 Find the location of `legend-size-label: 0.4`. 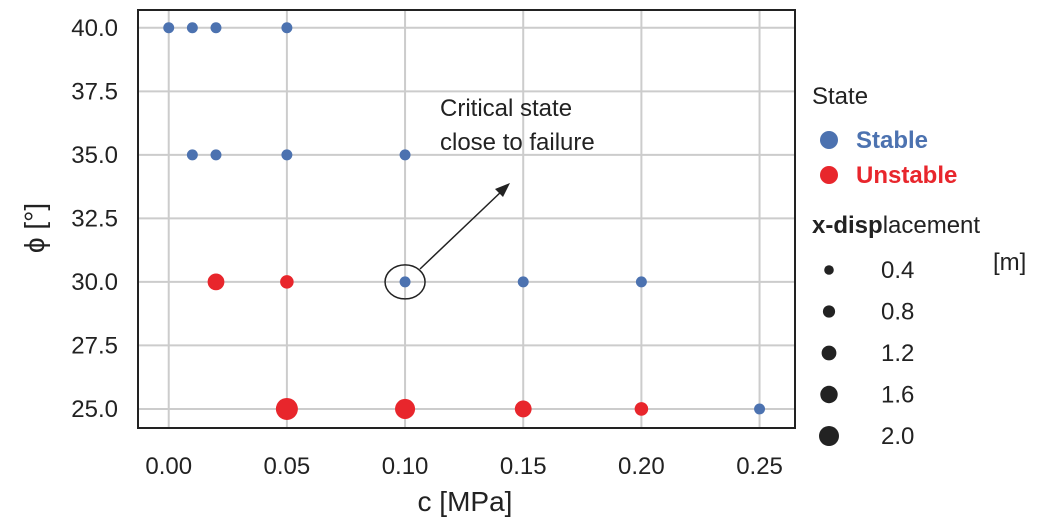

legend-size-label: 0.4 is located at coordinates (897, 270).